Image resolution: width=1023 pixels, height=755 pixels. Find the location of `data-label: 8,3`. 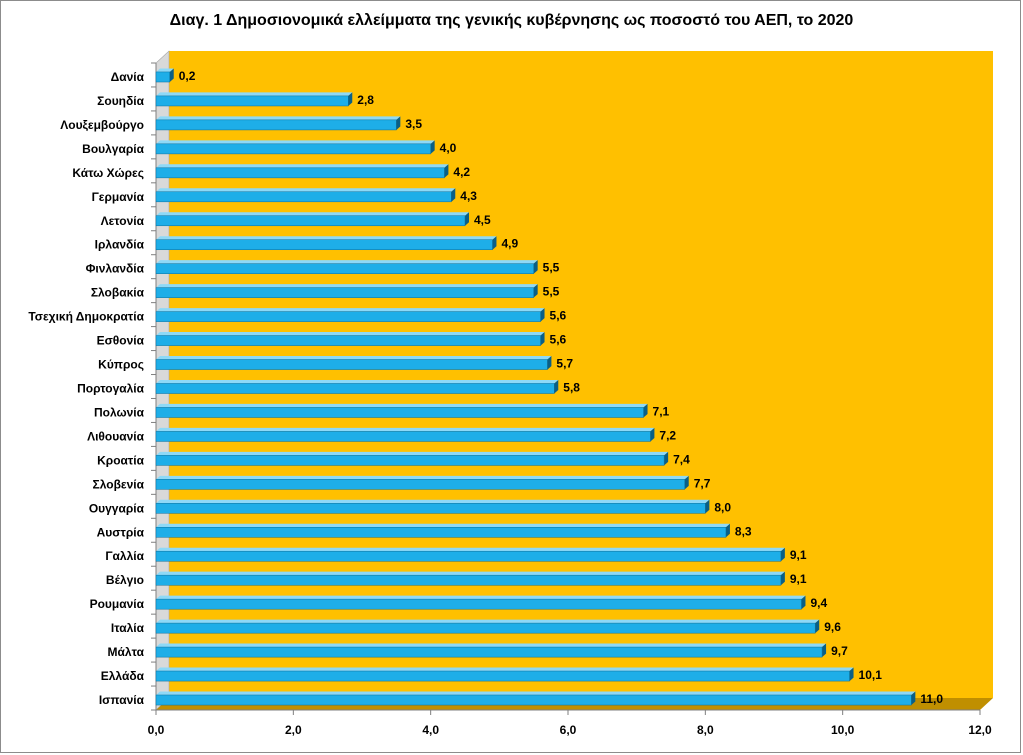

data-label: 8,3 is located at coordinates (743, 531).